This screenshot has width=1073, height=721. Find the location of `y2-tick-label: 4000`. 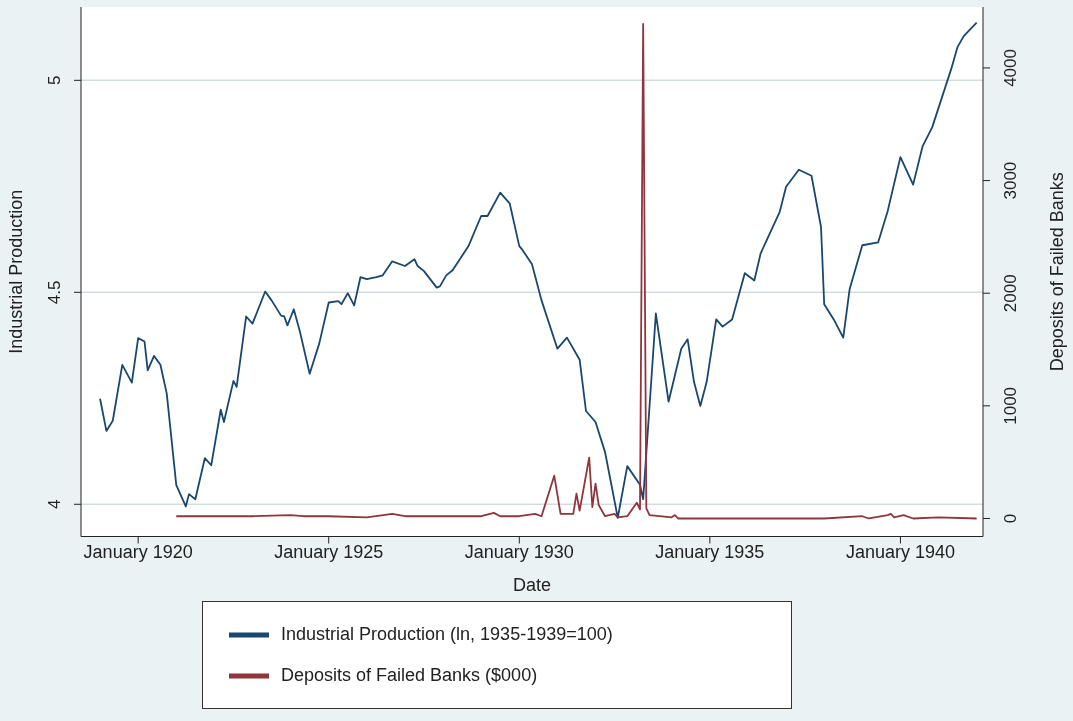

y2-tick-label: 4000 is located at coordinates (1010, 68).